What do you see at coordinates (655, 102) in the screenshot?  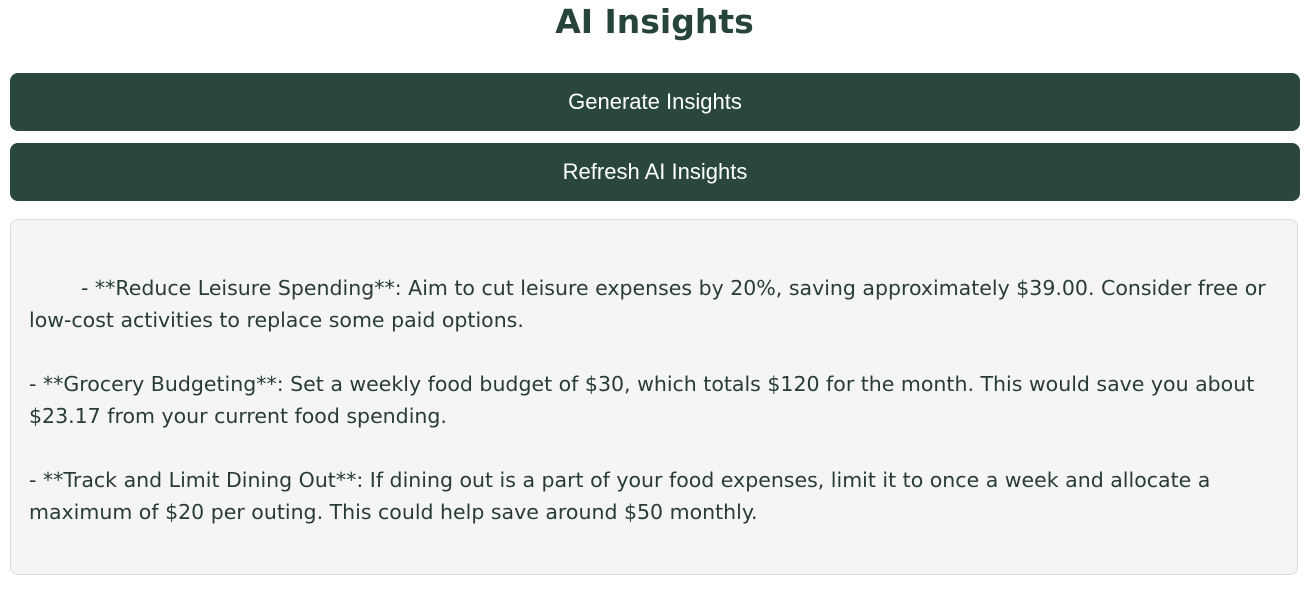 I see `generate-insights-button: Generate Insights` at bounding box center [655, 102].